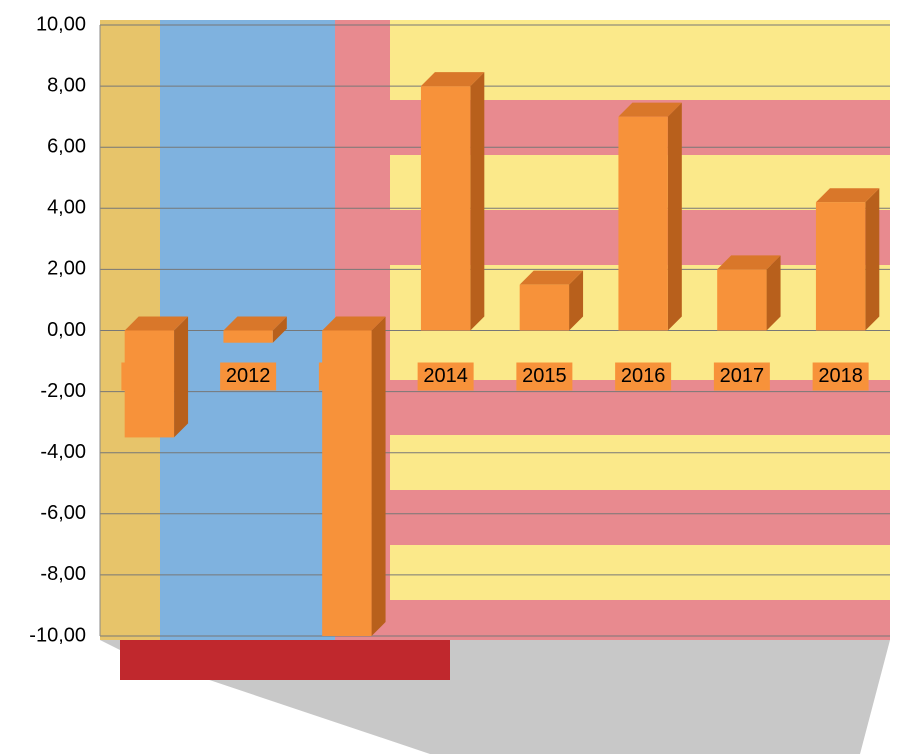 The width and height of the screenshot is (897, 754). What do you see at coordinates (63, 574) in the screenshot?
I see `y-tick-label: -8,00` at bounding box center [63, 574].